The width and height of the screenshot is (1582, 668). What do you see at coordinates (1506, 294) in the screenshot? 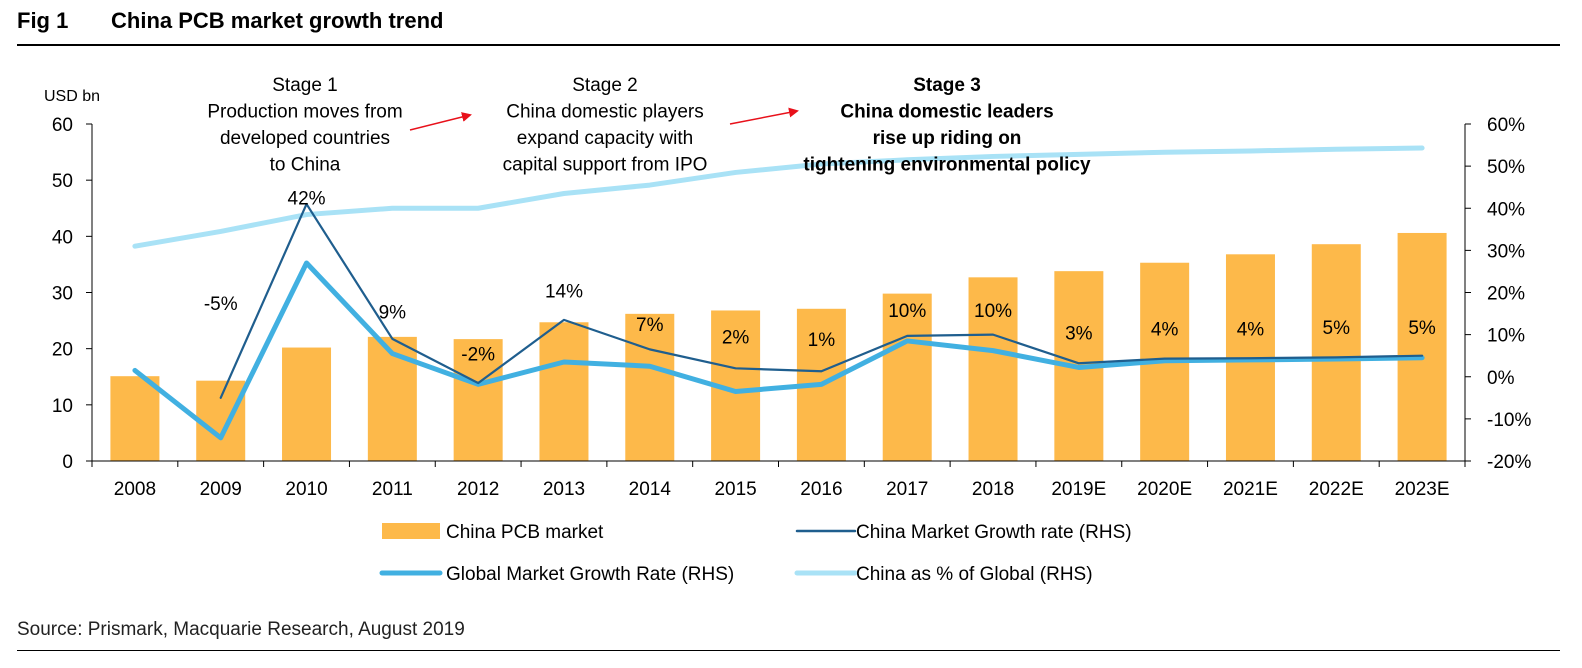
I see `right-tick-label: 20%` at bounding box center [1506, 294].